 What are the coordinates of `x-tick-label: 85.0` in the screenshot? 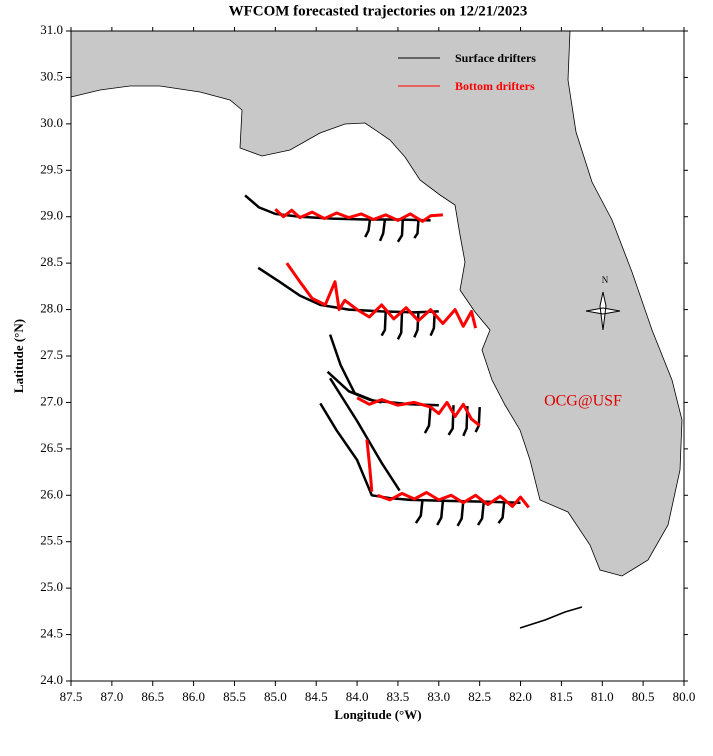 It's located at (275, 696).